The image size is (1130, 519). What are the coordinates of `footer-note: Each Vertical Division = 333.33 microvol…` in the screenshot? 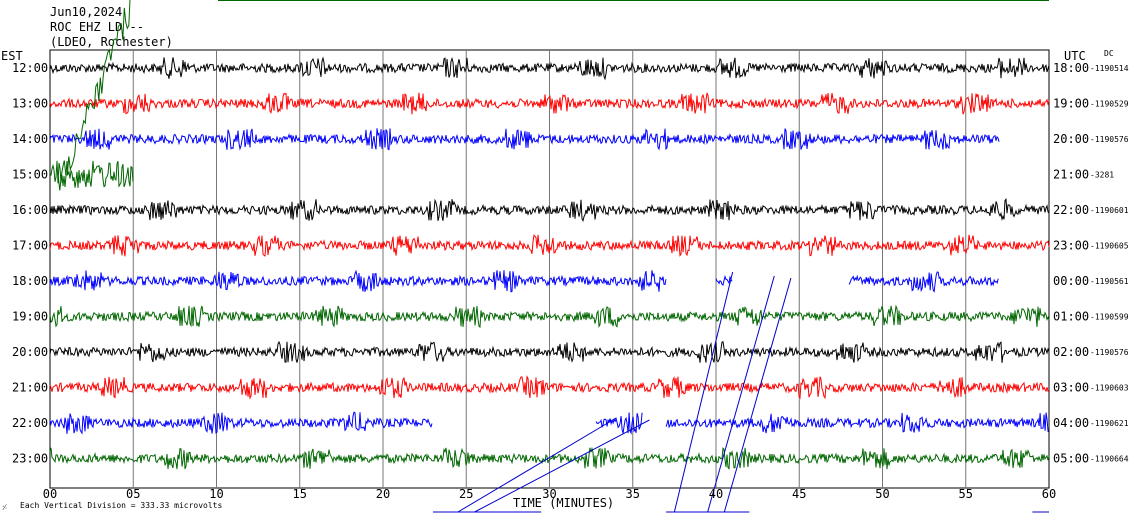 It's located at (121, 505).